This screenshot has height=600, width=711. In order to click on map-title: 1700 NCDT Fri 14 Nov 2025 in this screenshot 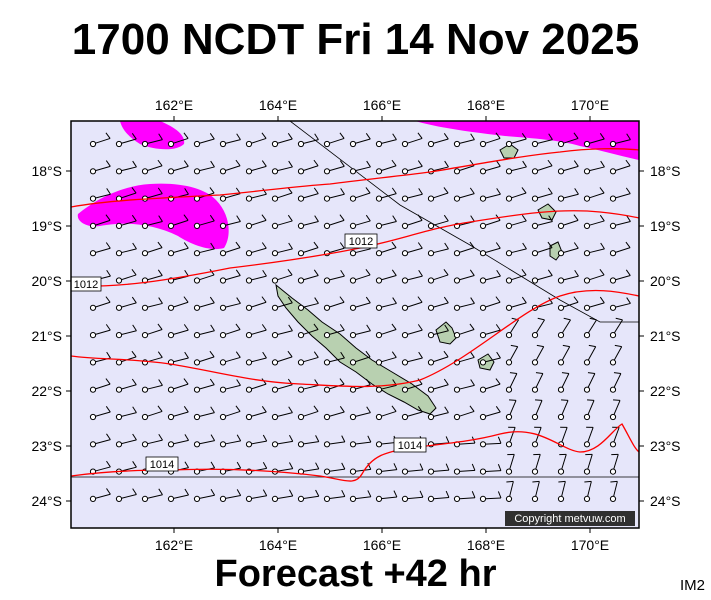, I will do `click(355, 39)`.